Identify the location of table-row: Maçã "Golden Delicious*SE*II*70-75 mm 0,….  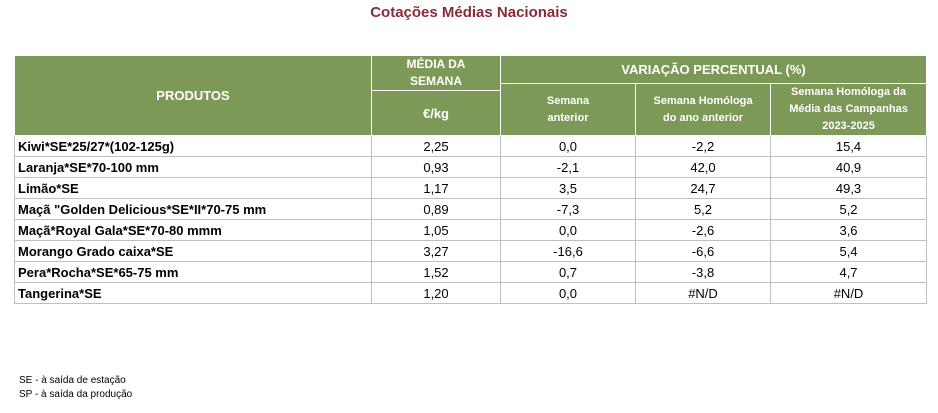
(471, 209).